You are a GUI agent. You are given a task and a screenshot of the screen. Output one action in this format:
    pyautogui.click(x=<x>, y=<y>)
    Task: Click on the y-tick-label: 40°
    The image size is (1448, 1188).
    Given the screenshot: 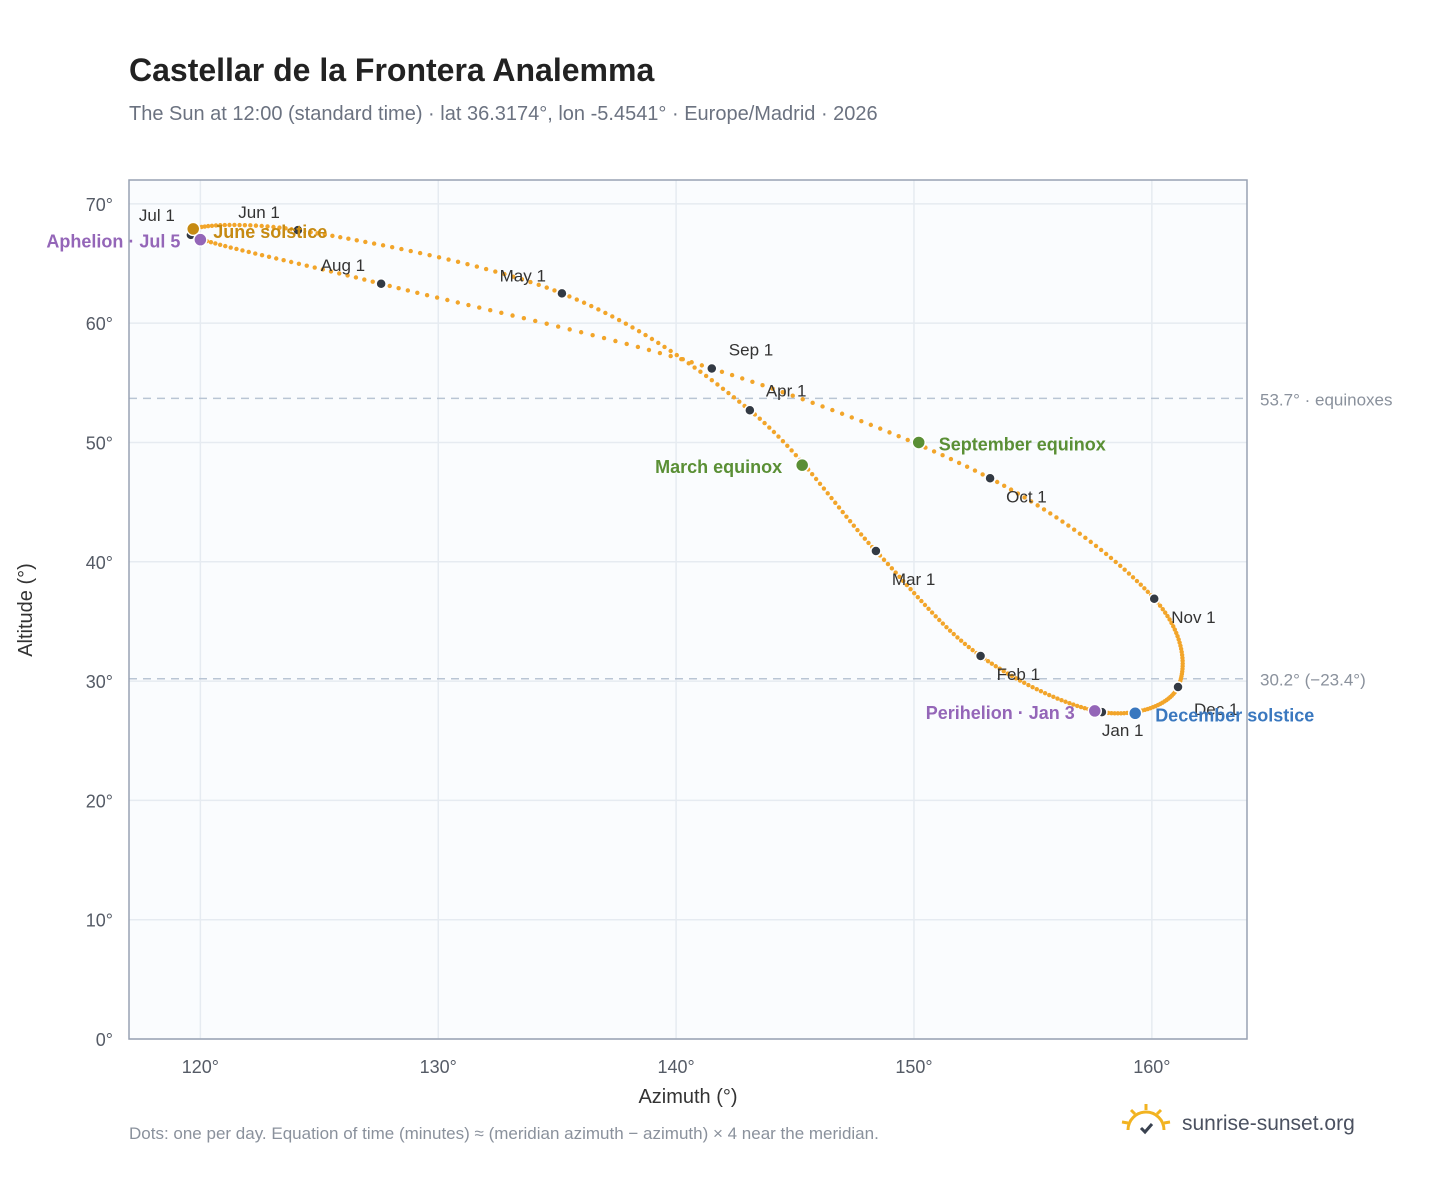 What is the action you would take?
    pyautogui.click(x=99, y=563)
    